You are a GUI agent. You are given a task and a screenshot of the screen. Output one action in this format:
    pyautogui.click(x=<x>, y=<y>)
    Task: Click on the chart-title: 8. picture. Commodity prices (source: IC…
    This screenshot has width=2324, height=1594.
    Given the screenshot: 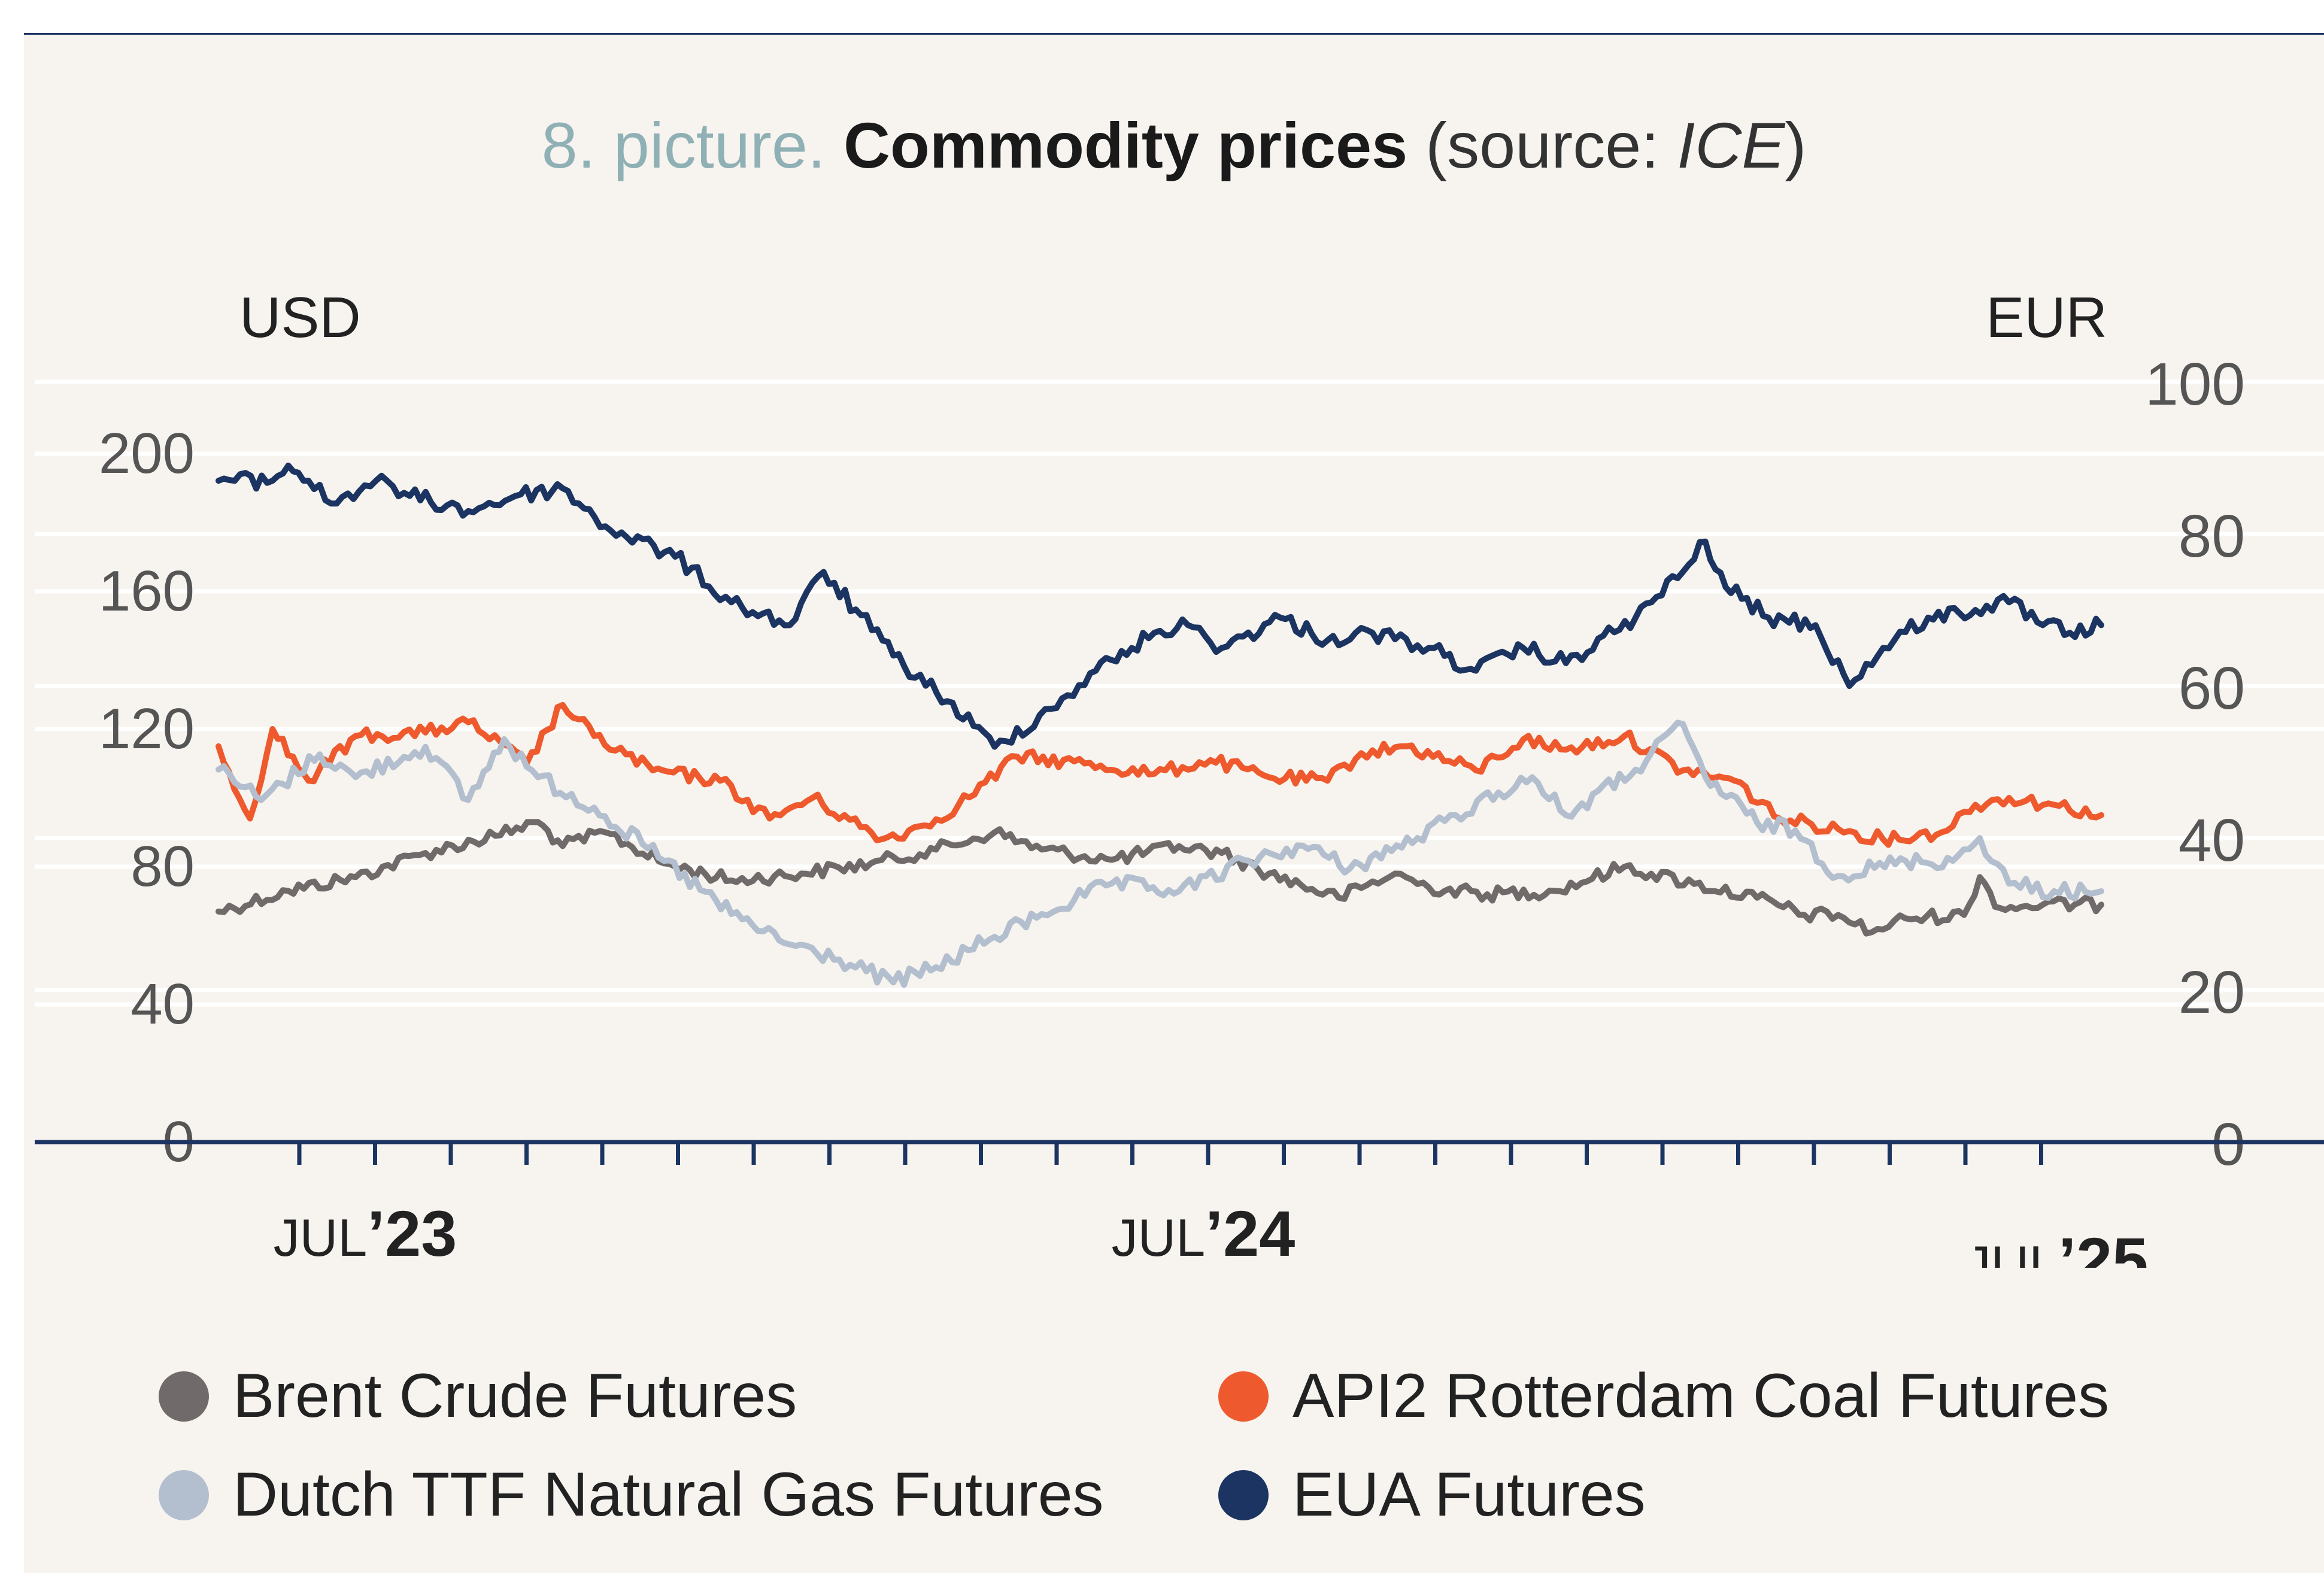 What is the action you would take?
    pyautogui.click(x=1174, y=145)
    